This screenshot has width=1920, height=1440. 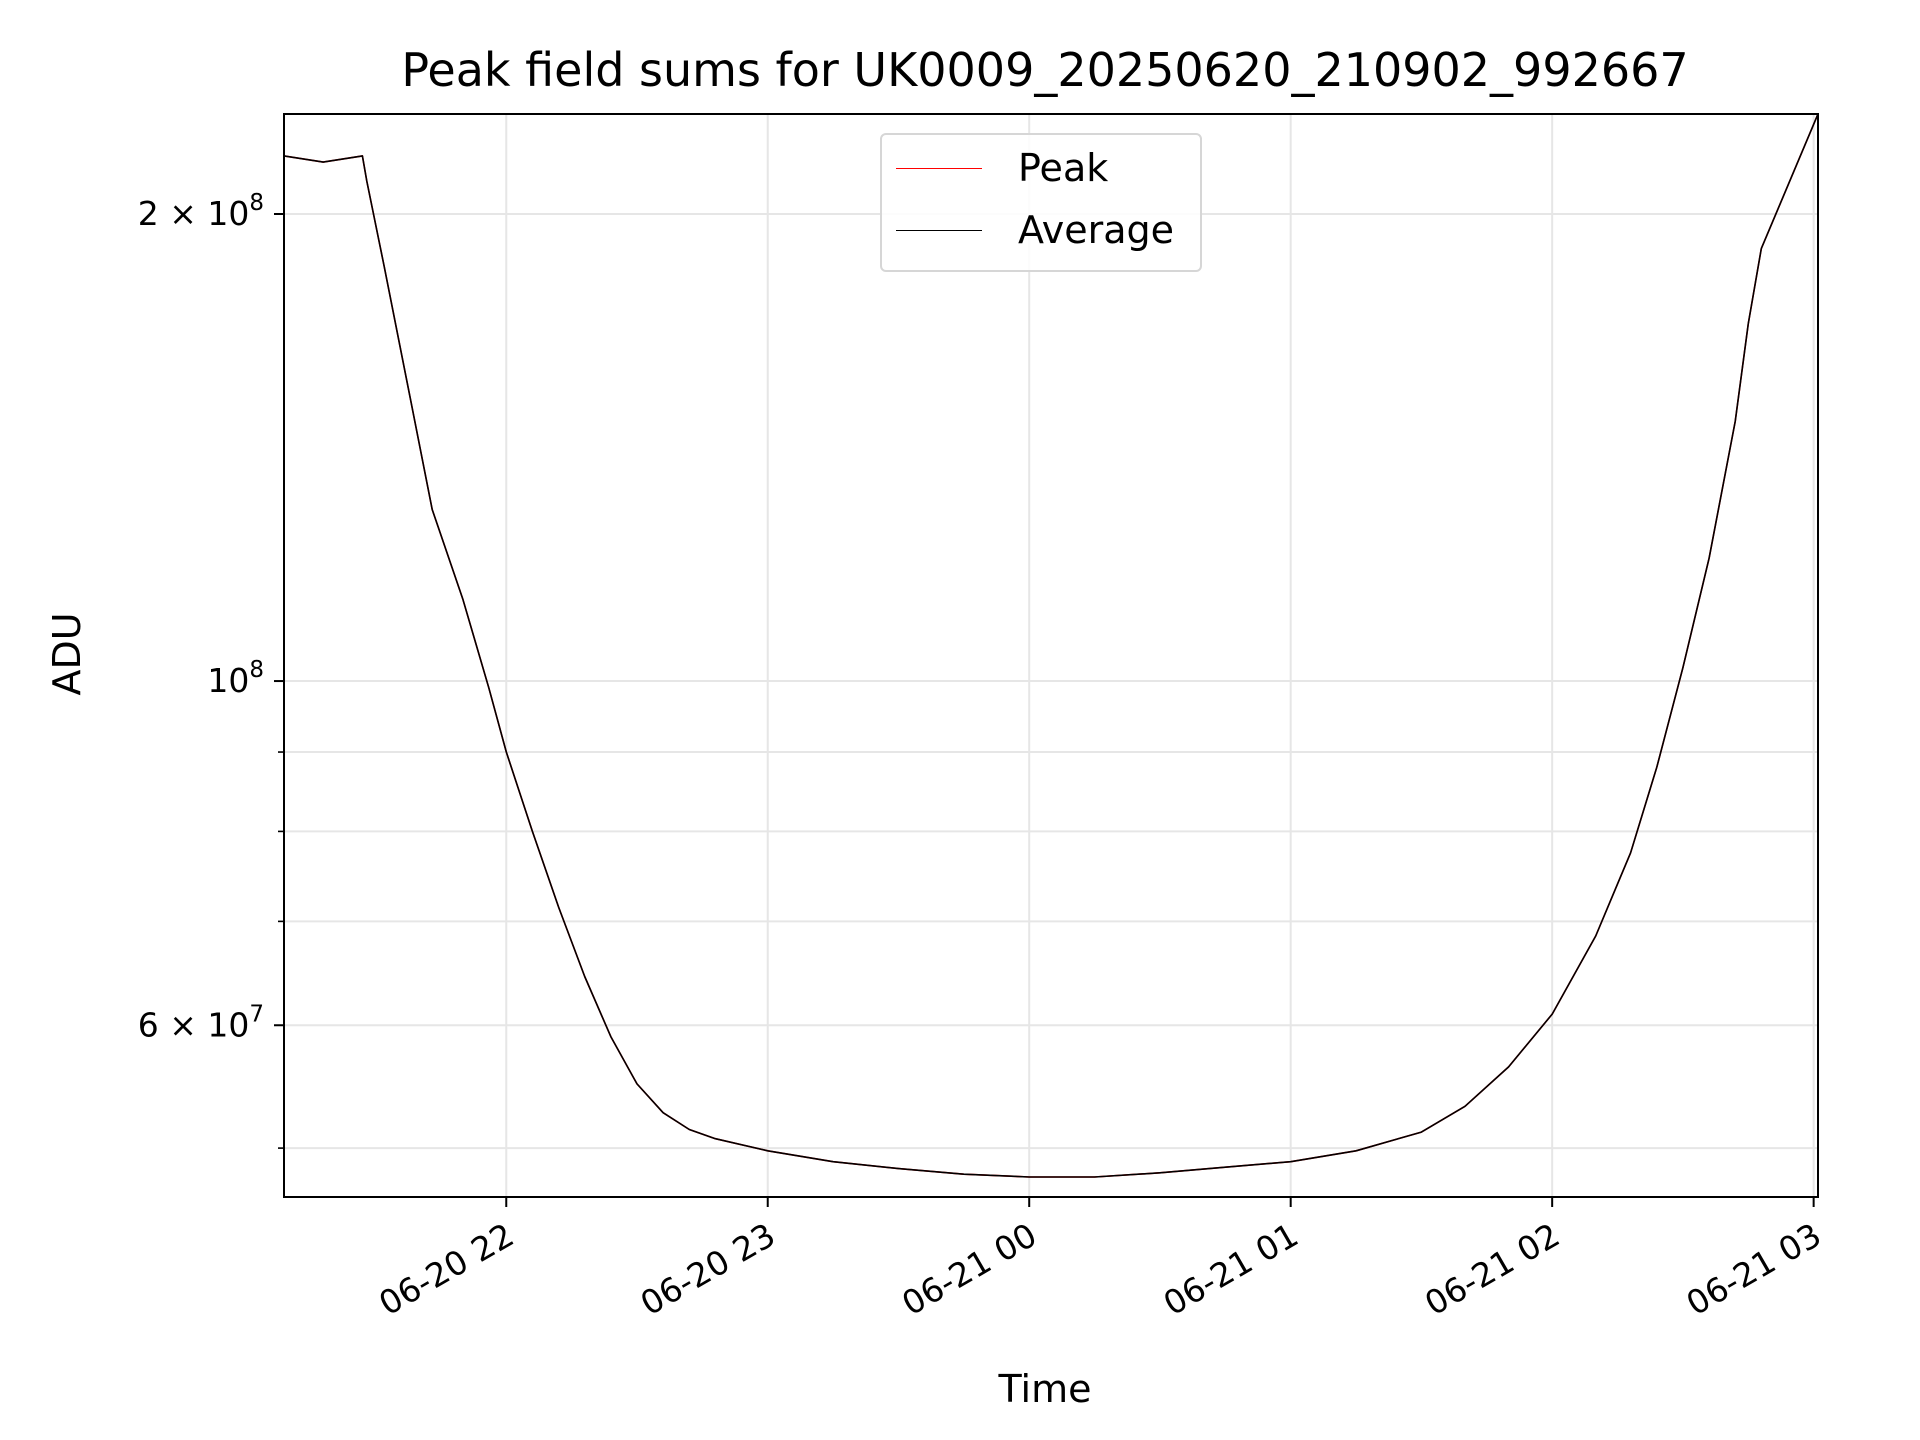 What do you see at coordinates (1045, 1389) in the screenshot?
I see `x-axis-label: Time` at bounding box center [1045, 1389].